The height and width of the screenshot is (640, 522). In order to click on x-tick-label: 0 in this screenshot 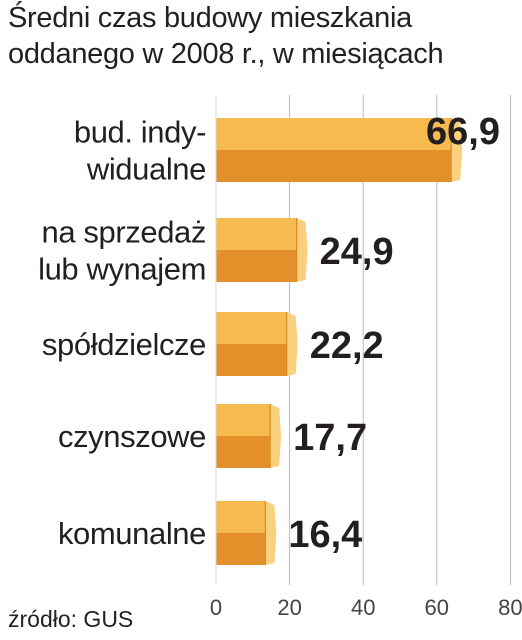, I will do `click(216, 607)`.